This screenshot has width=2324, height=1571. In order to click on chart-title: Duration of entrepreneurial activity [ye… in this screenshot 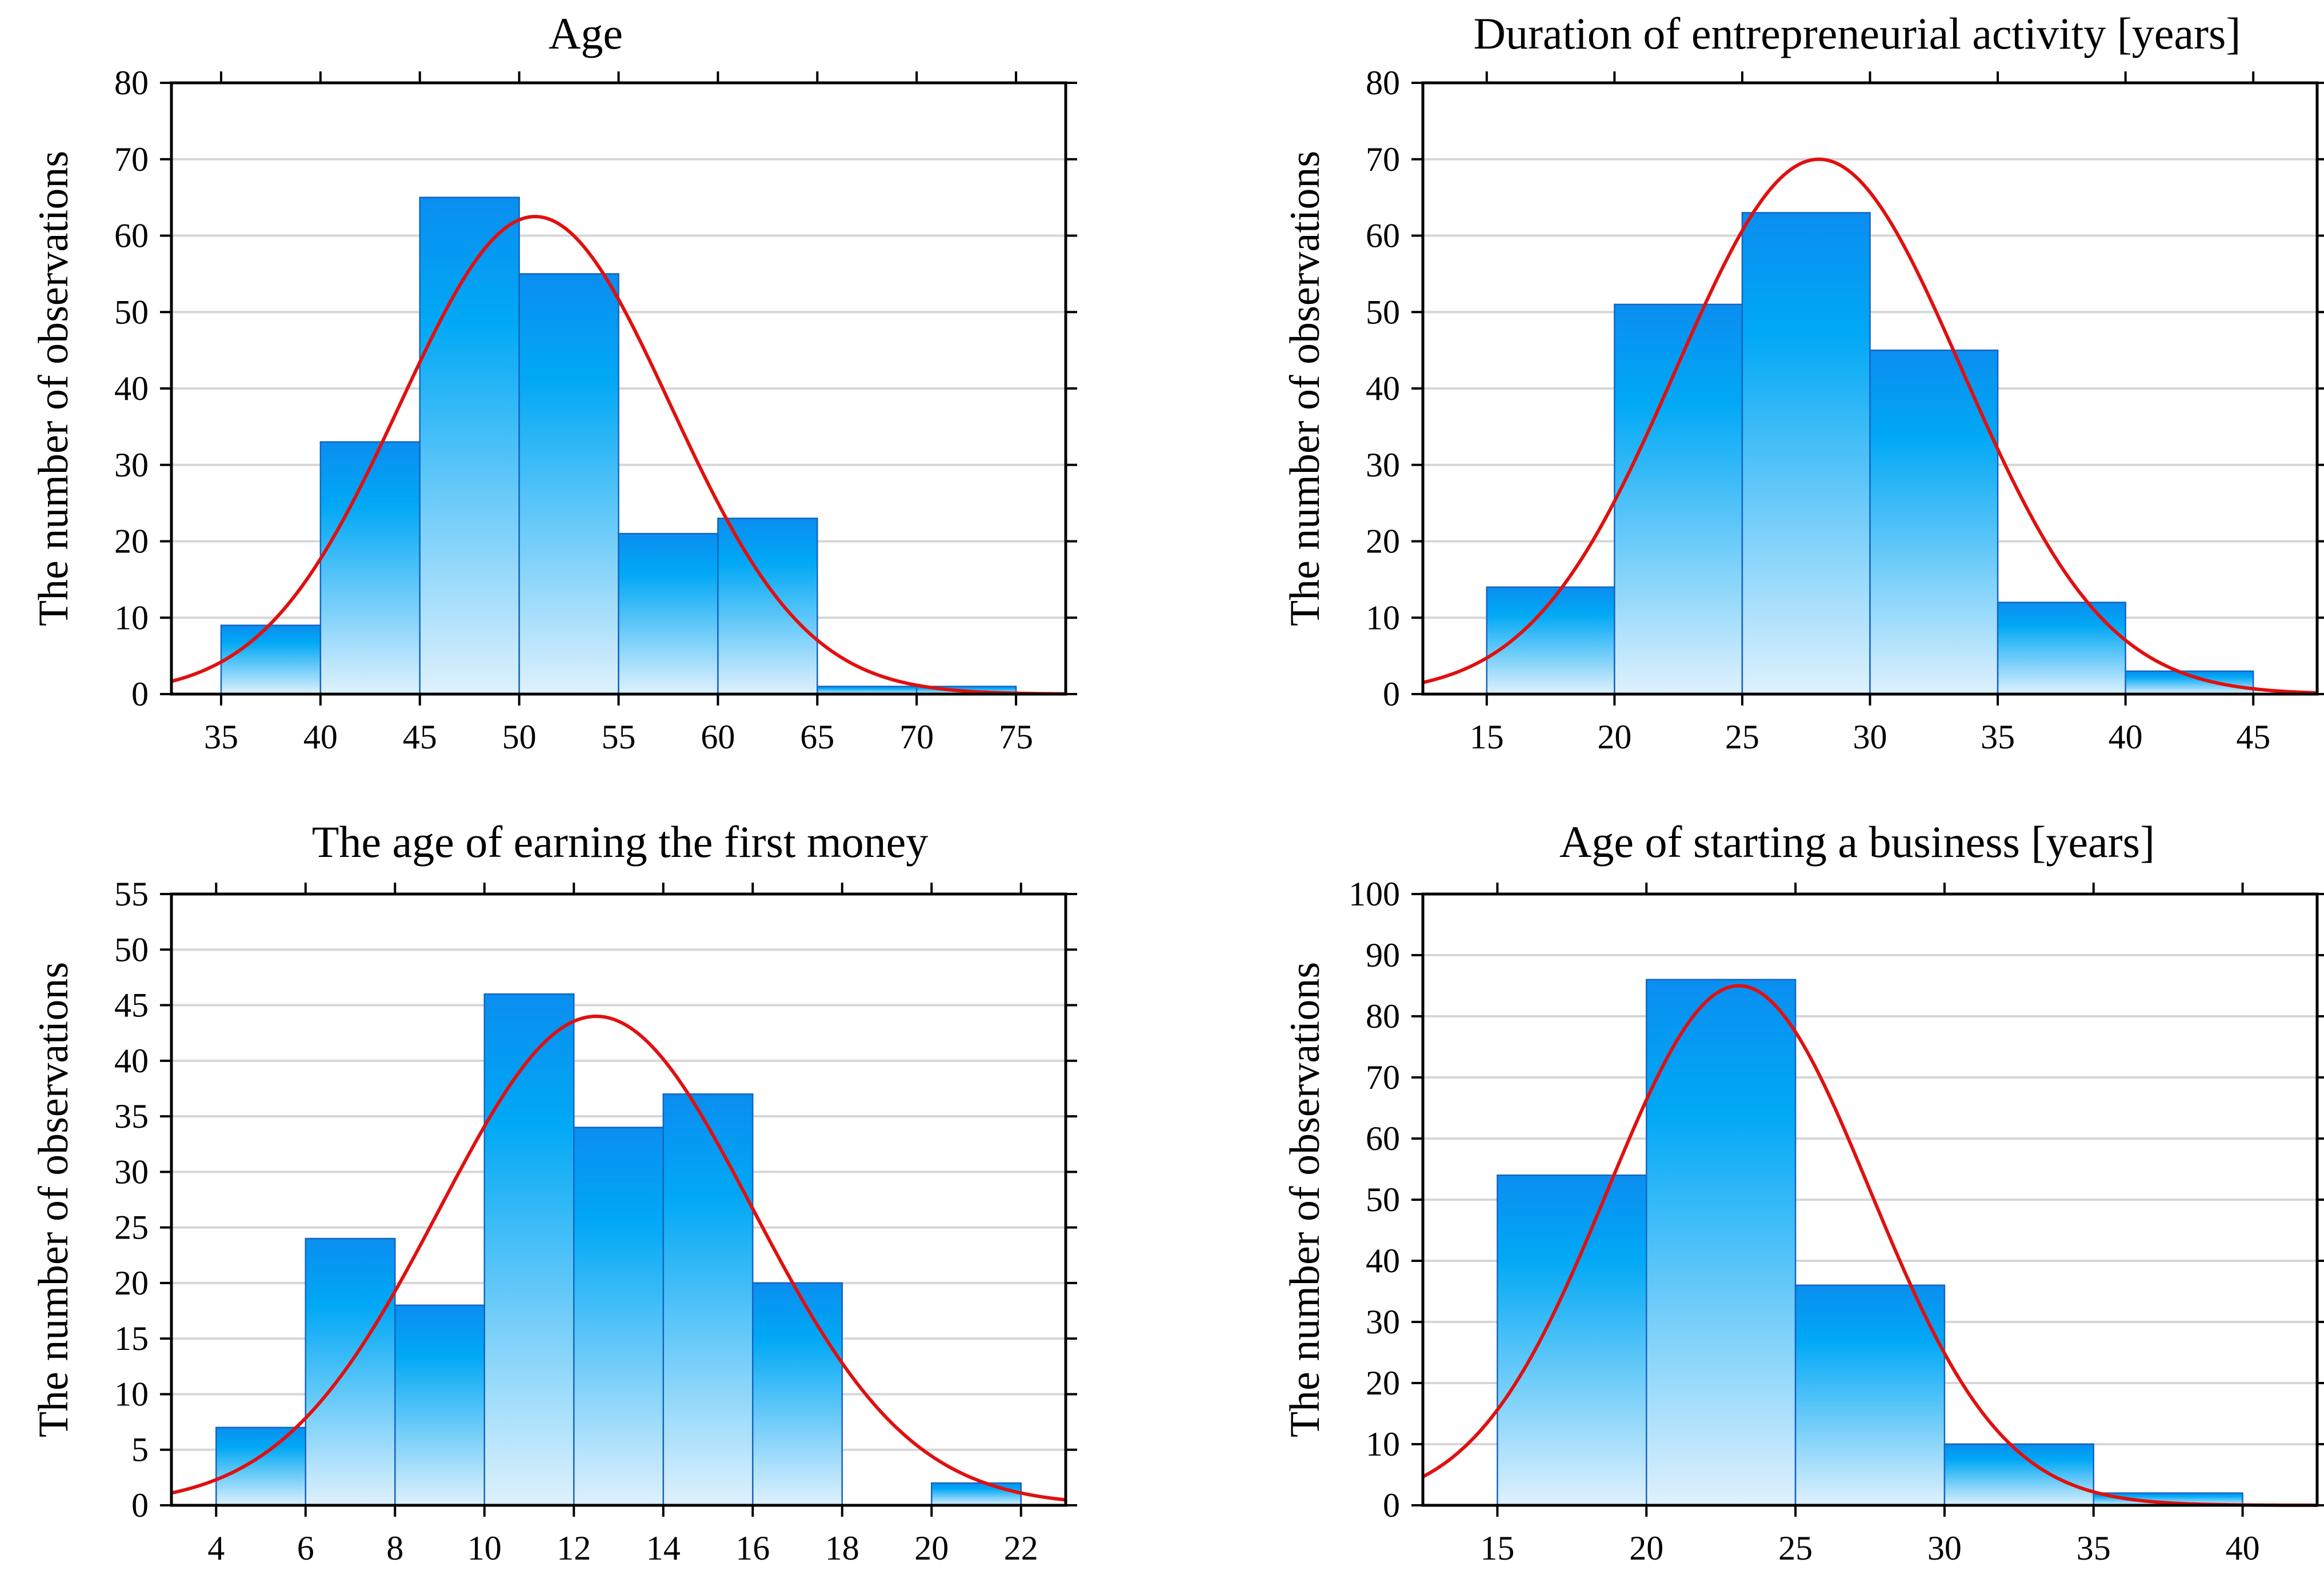, I will do `click(1857, 33)`.